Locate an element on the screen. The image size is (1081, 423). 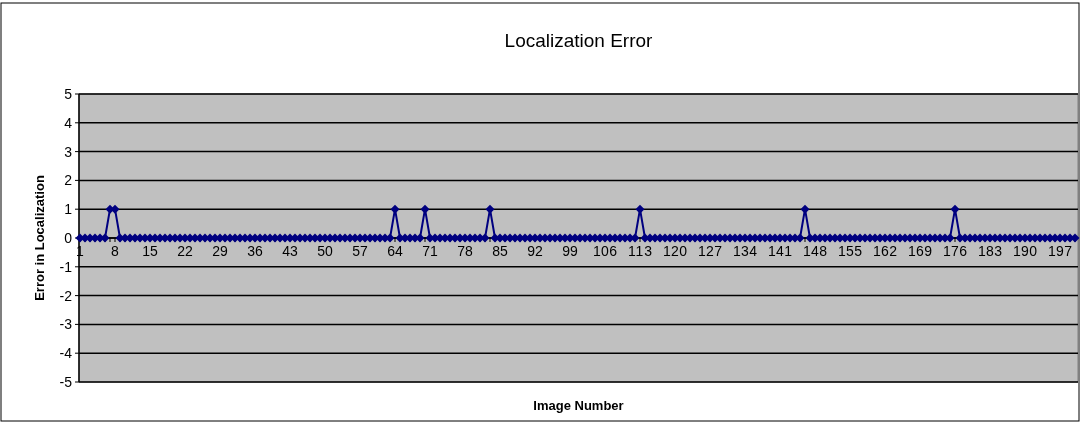
x-tick-label: 29 is located at coordinates (220, 251).